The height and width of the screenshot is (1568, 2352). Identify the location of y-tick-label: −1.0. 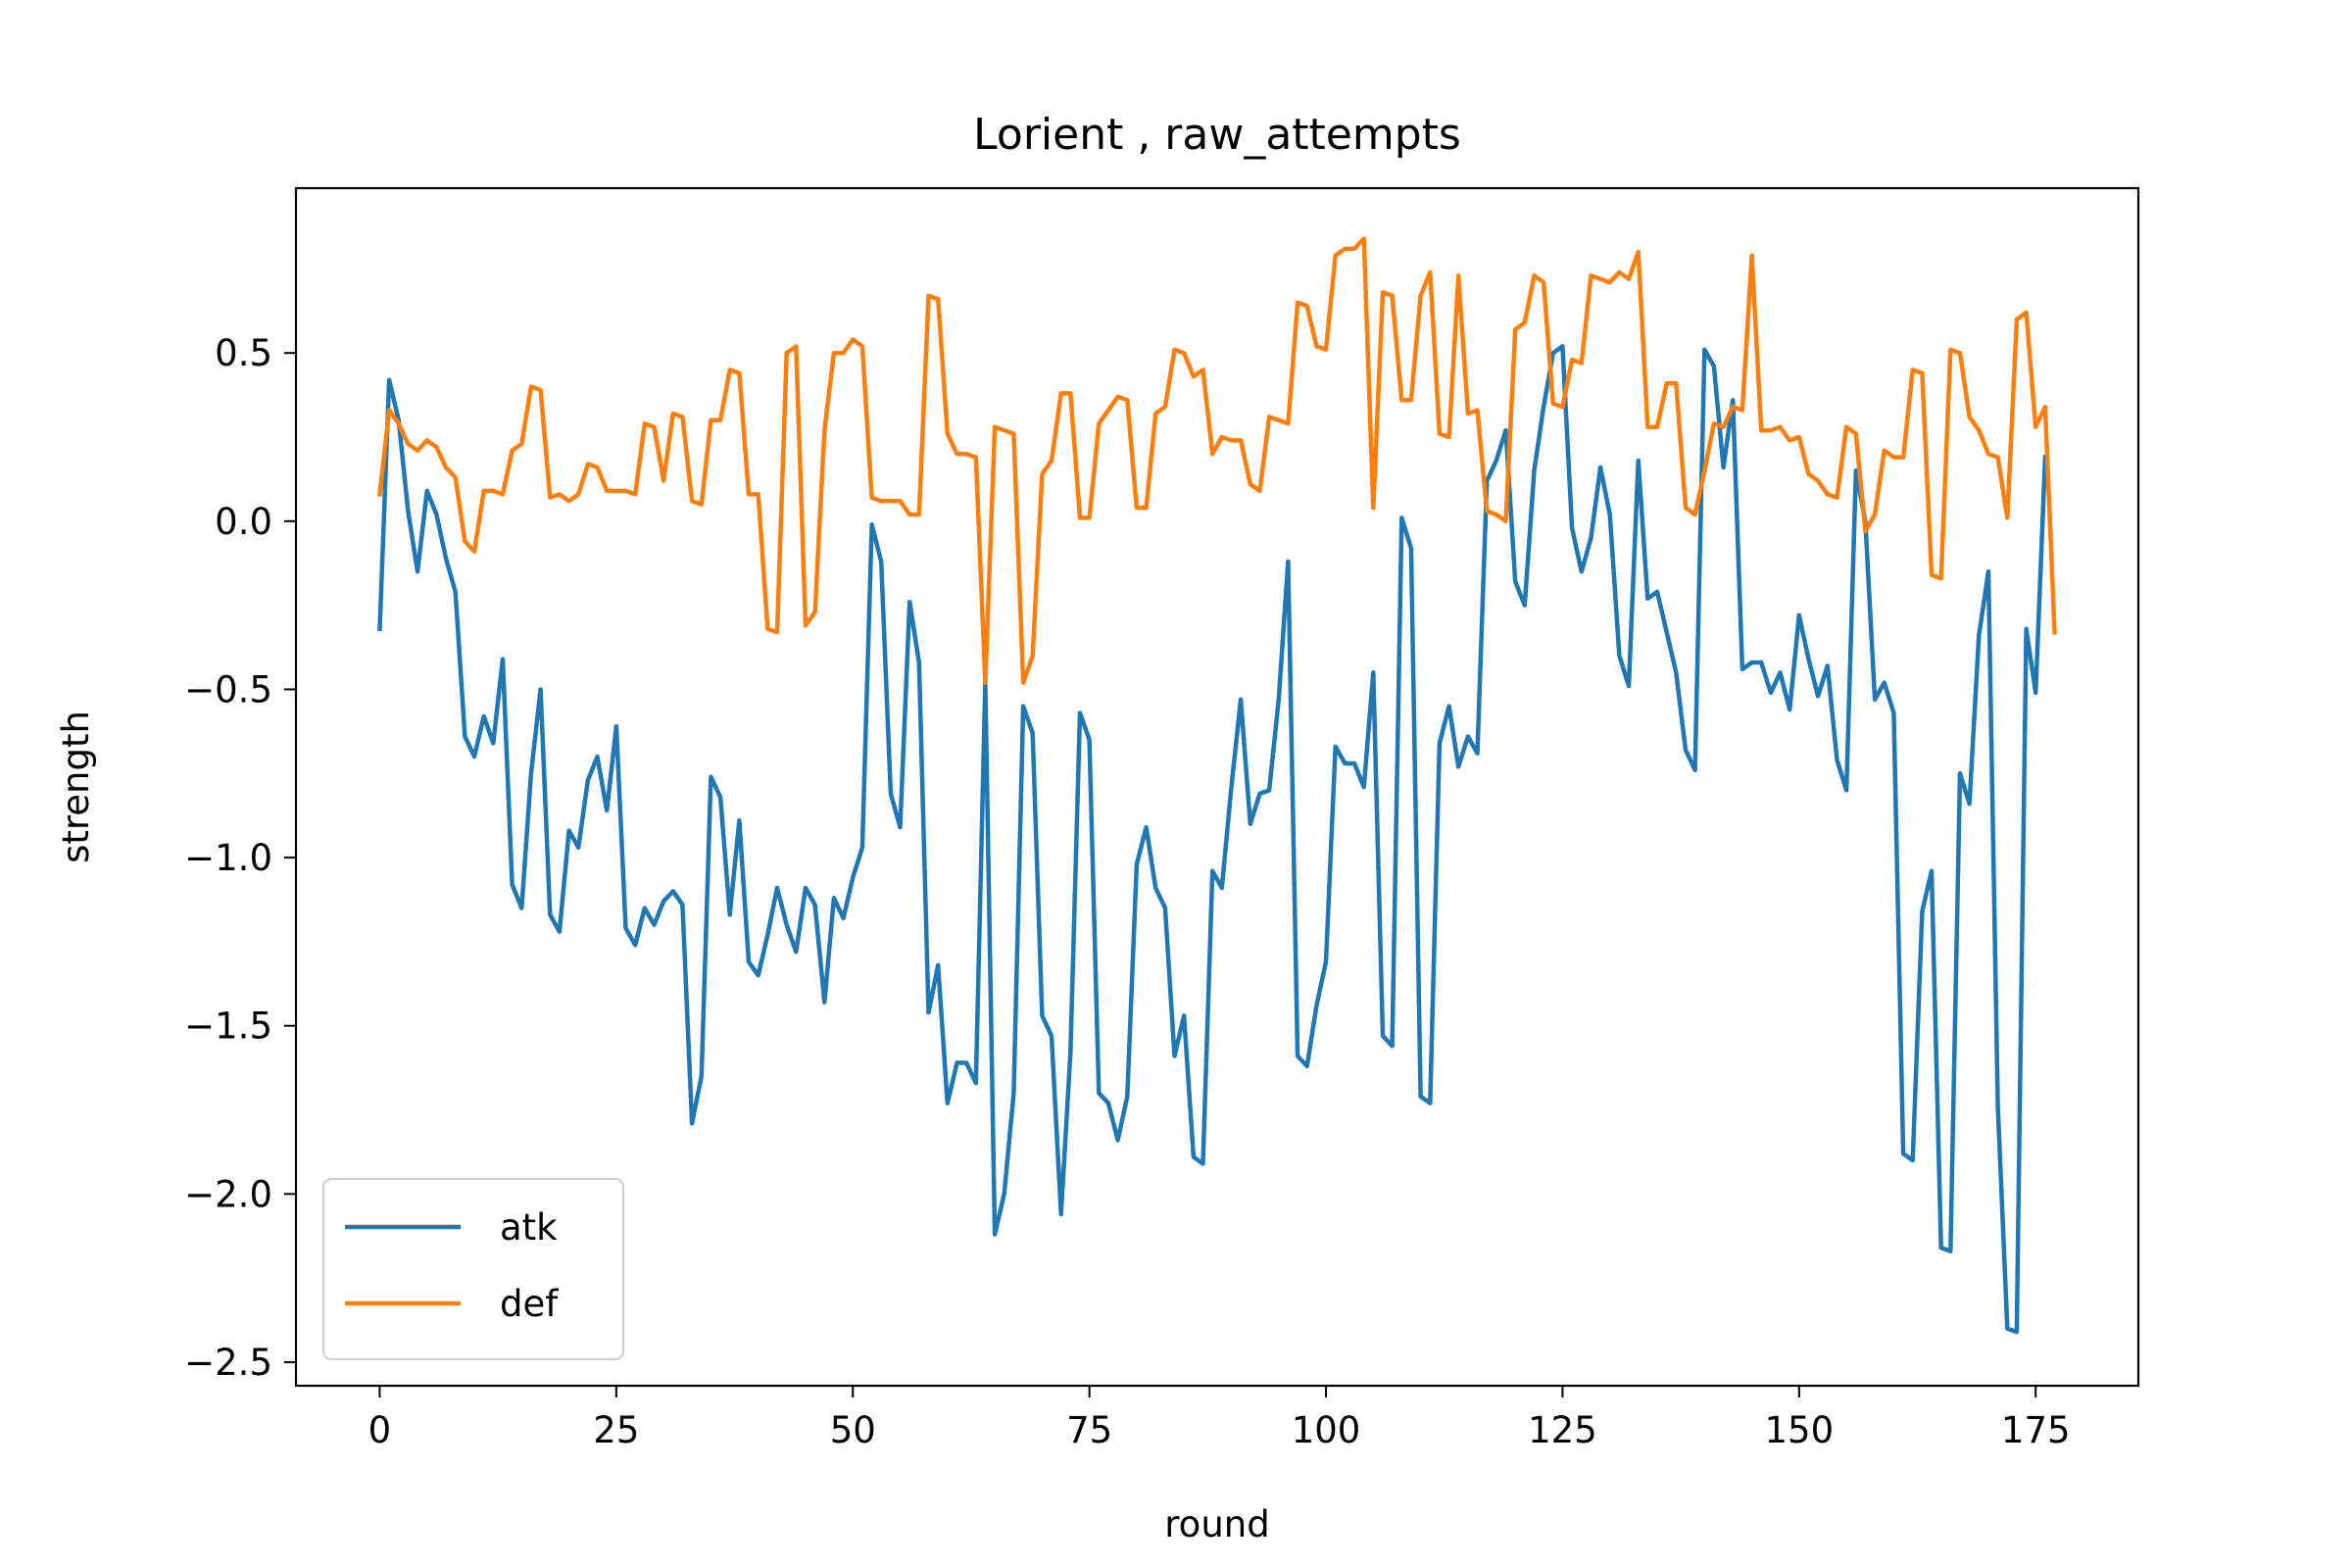
(228, 858).